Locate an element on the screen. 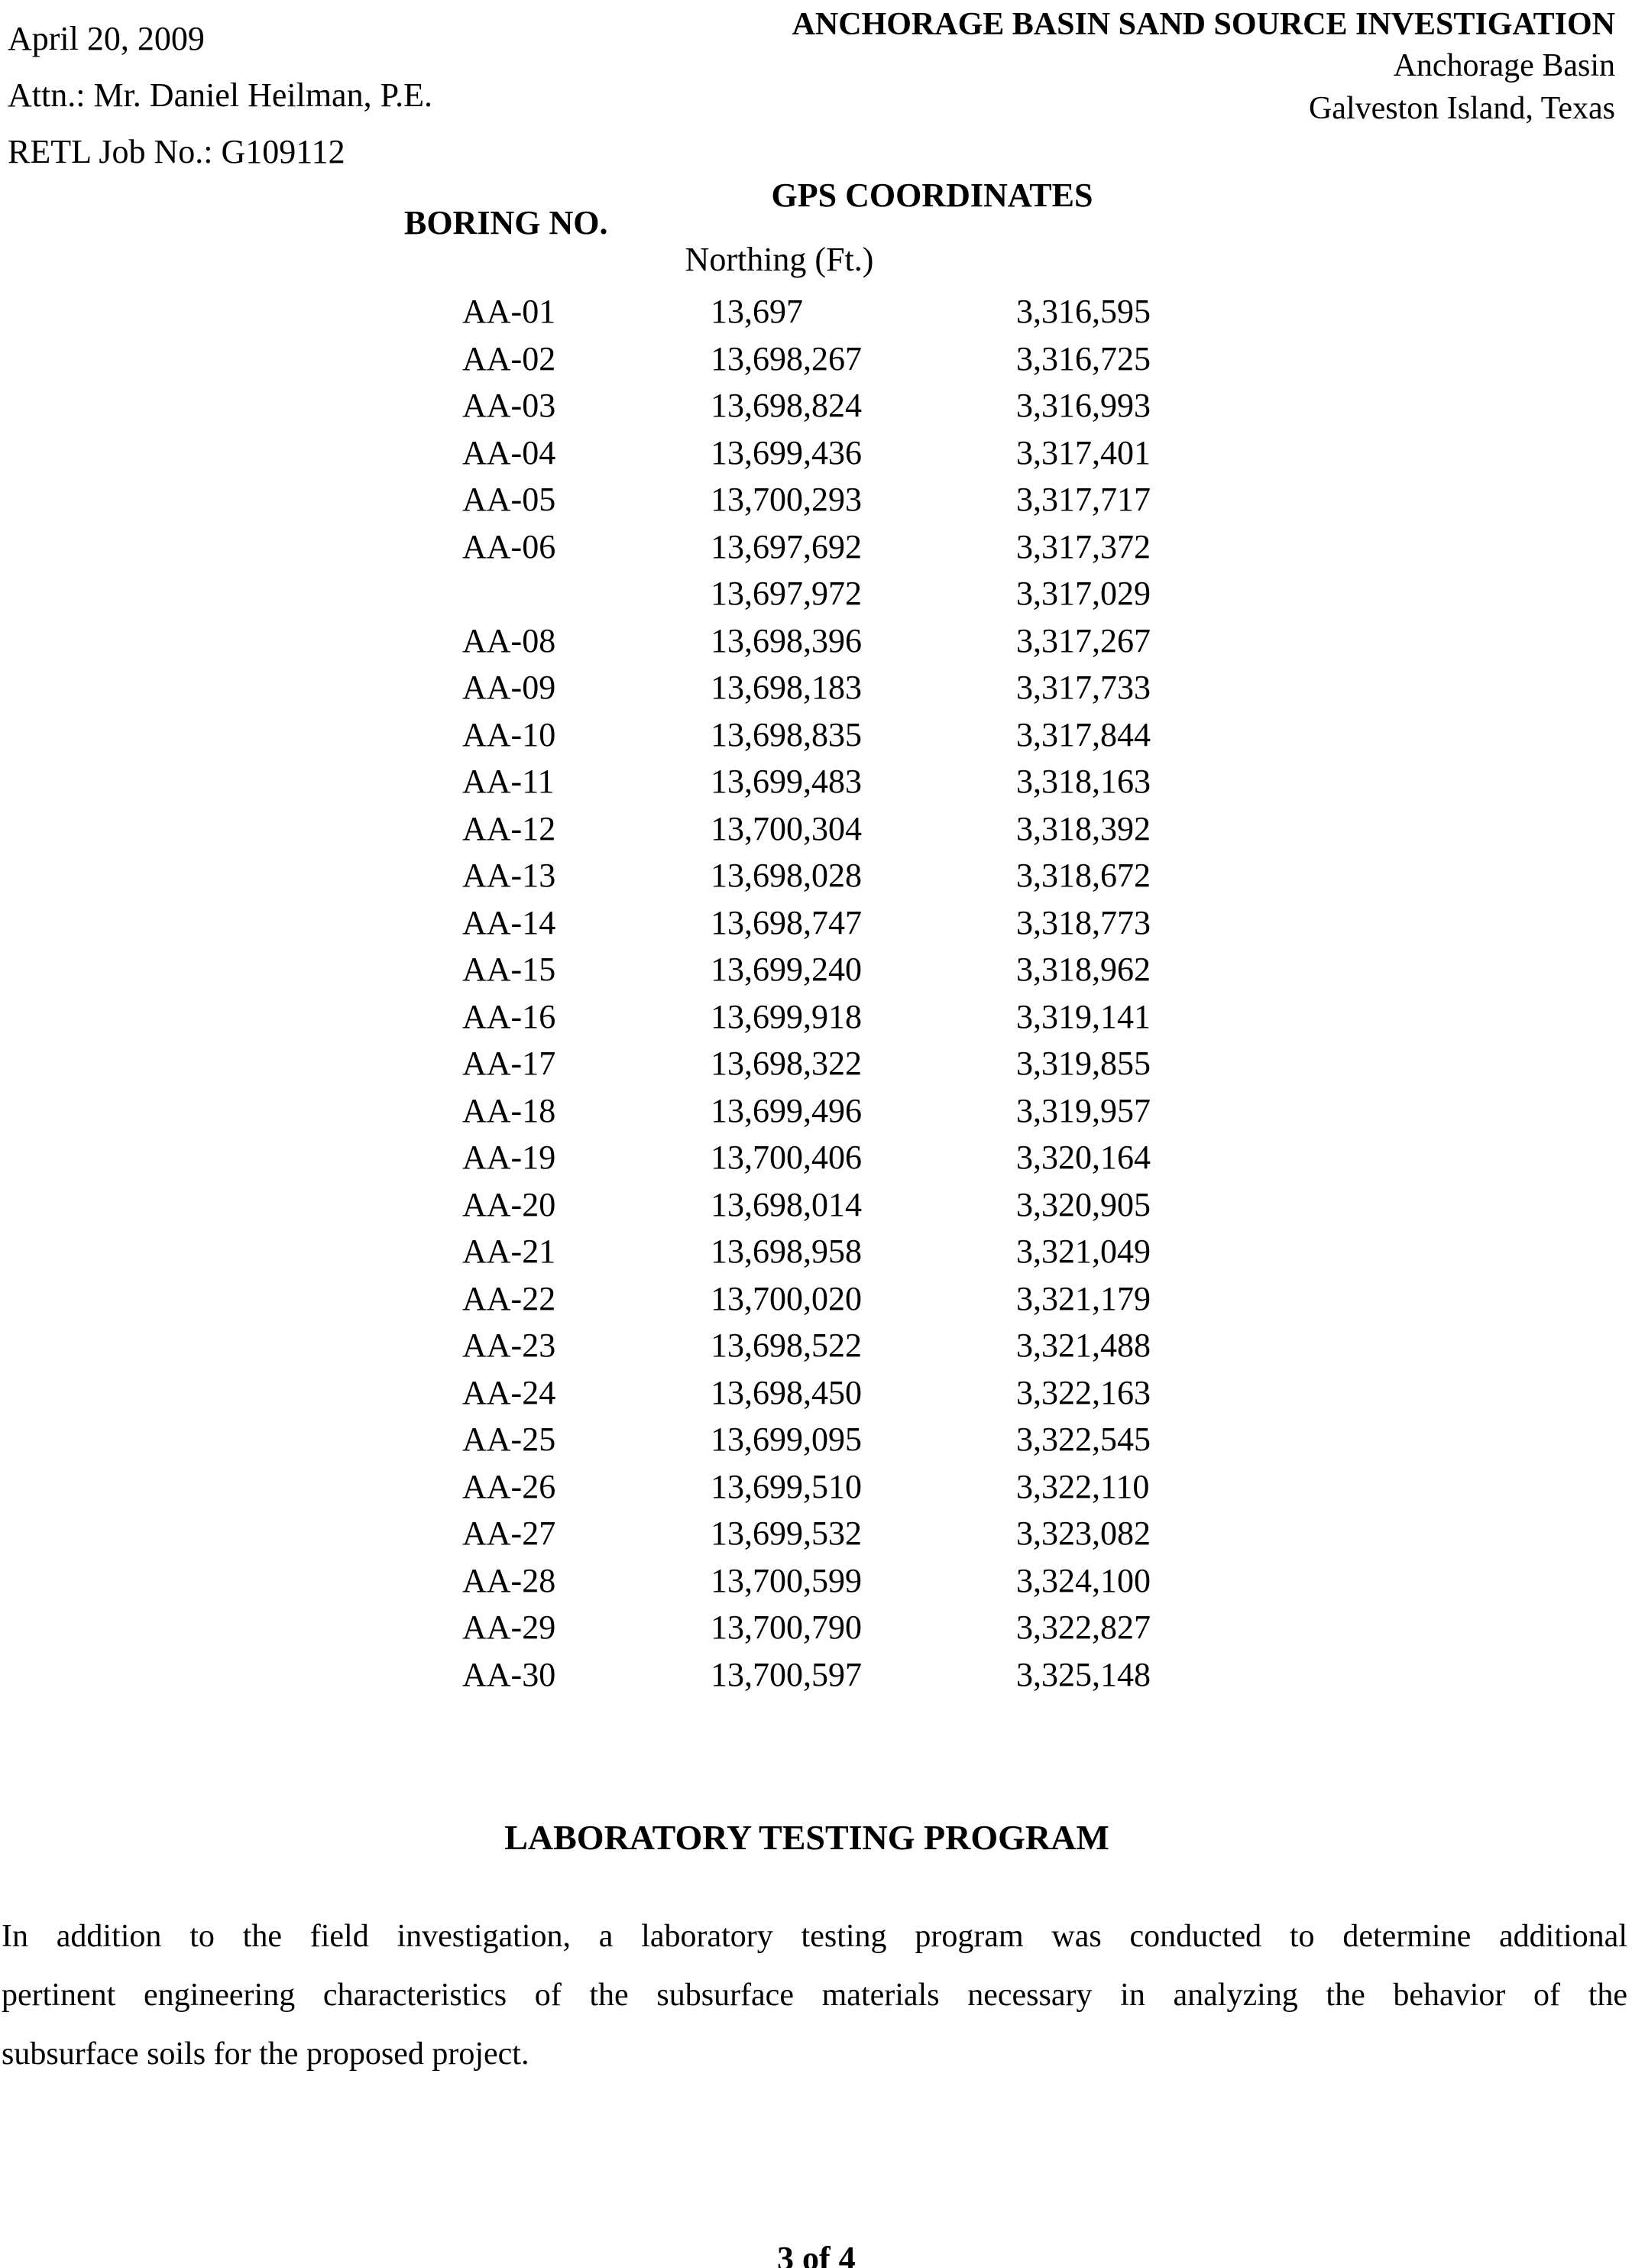 This screenshot has width=1632, height=2268. table-row: AA-16 13,699,918 3,319,141 is located at coordinates (853, 1022).